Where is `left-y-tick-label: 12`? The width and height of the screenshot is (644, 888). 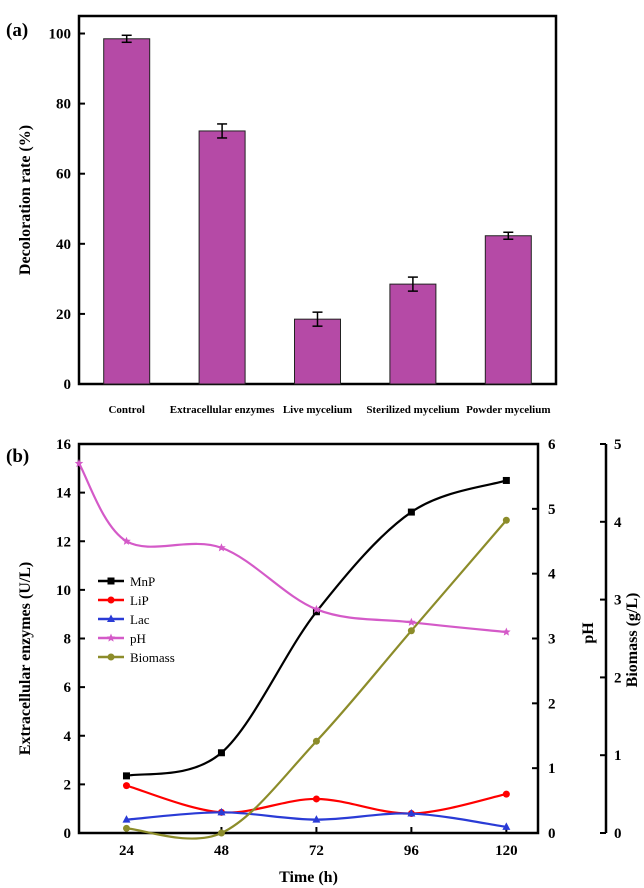 left-y-tick-label: 12 is located at coordinates (63, 542).